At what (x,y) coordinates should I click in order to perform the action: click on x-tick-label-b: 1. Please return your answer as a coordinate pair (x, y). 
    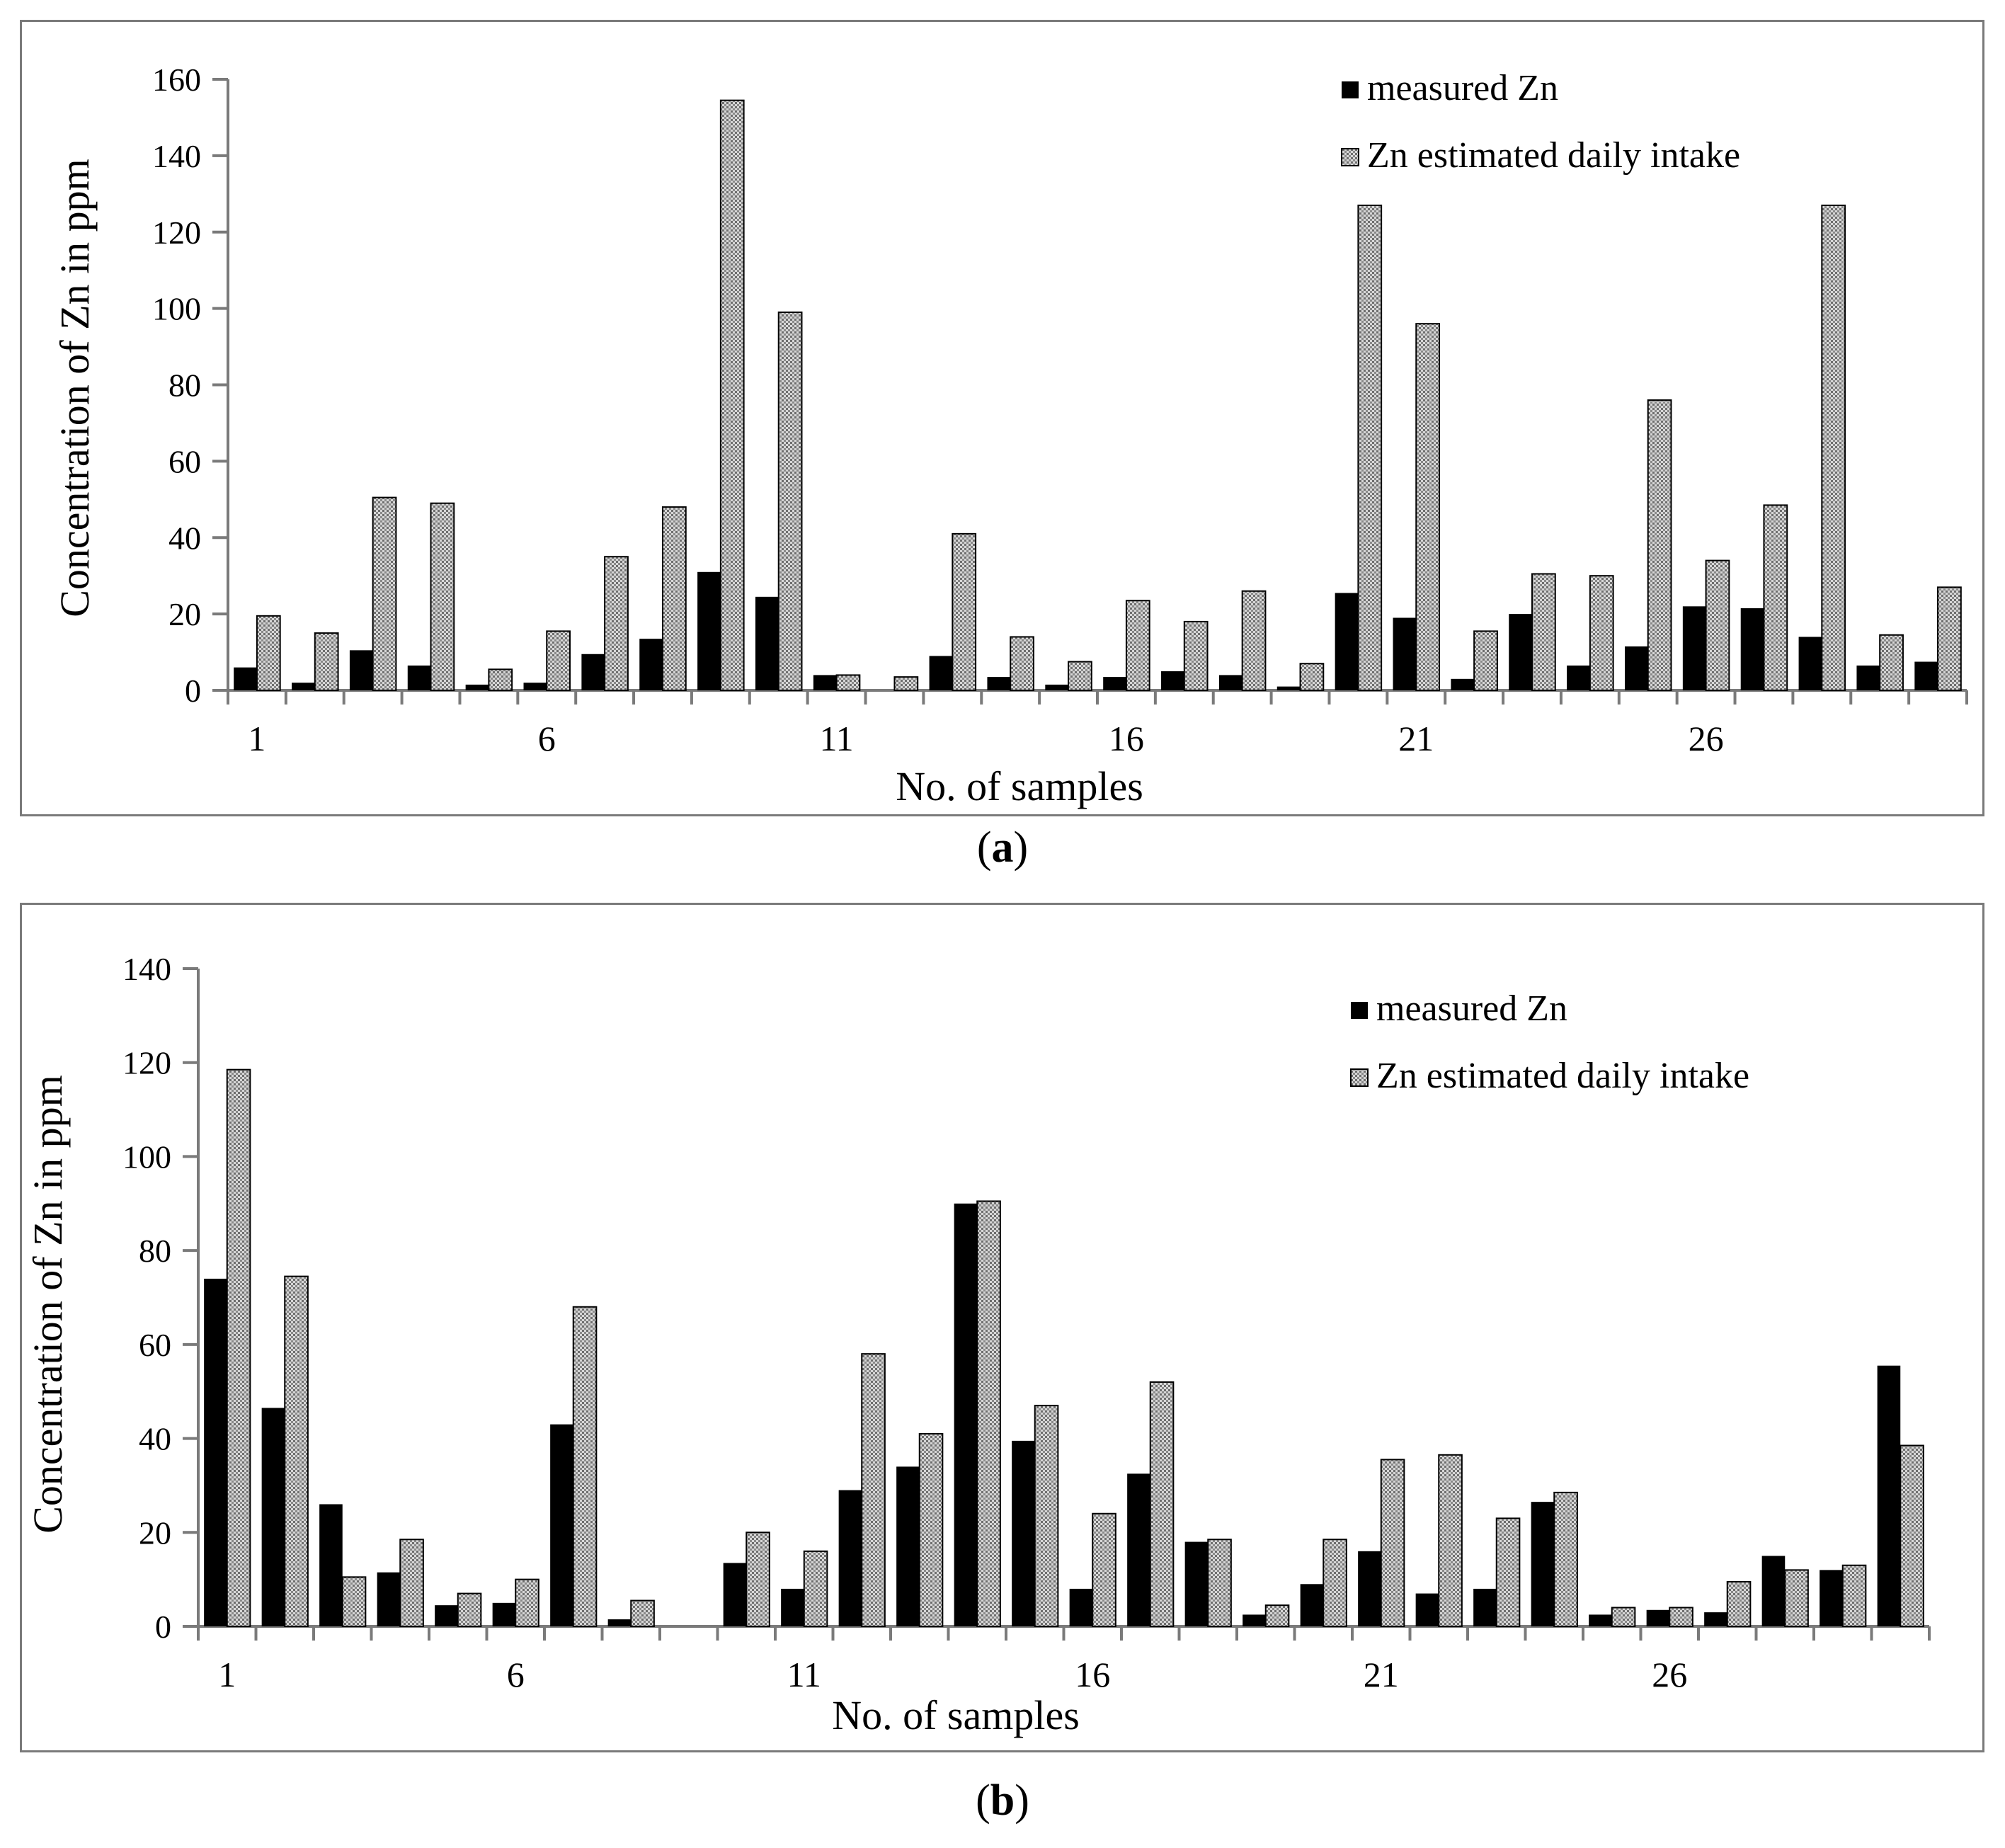
    Looking at the image, I should click on (227, 1675).